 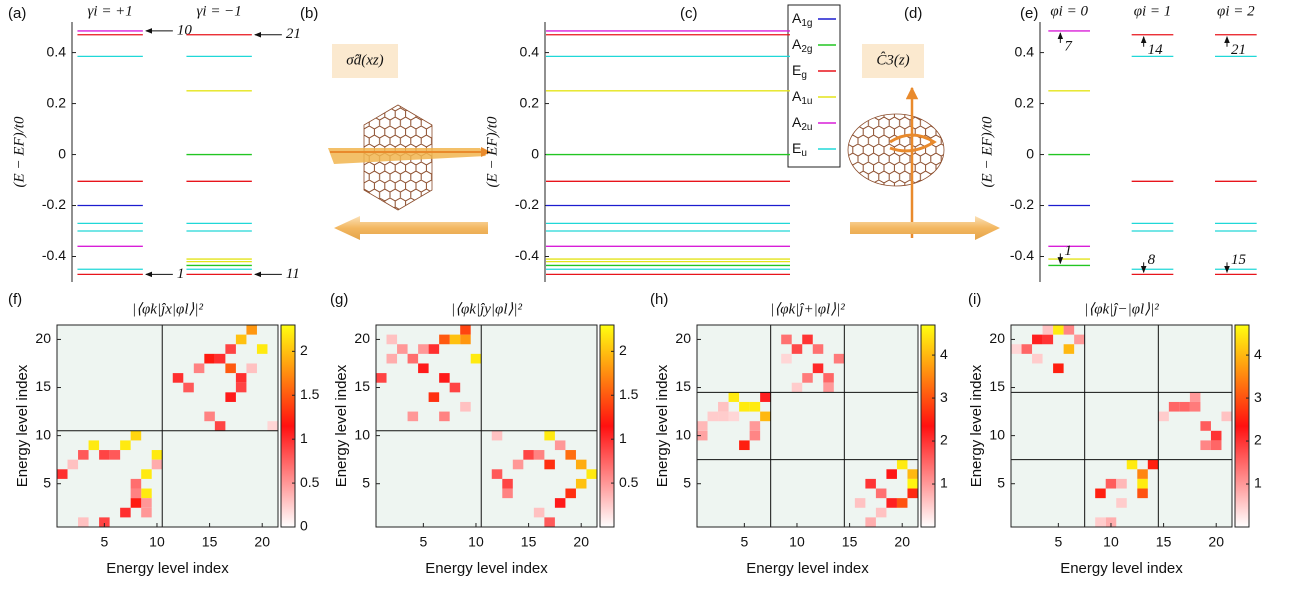 What do you see at coordinates (1029, 13) in the screenshot?
I see `panel-label: (e)` at bounding box center [1029, 13].